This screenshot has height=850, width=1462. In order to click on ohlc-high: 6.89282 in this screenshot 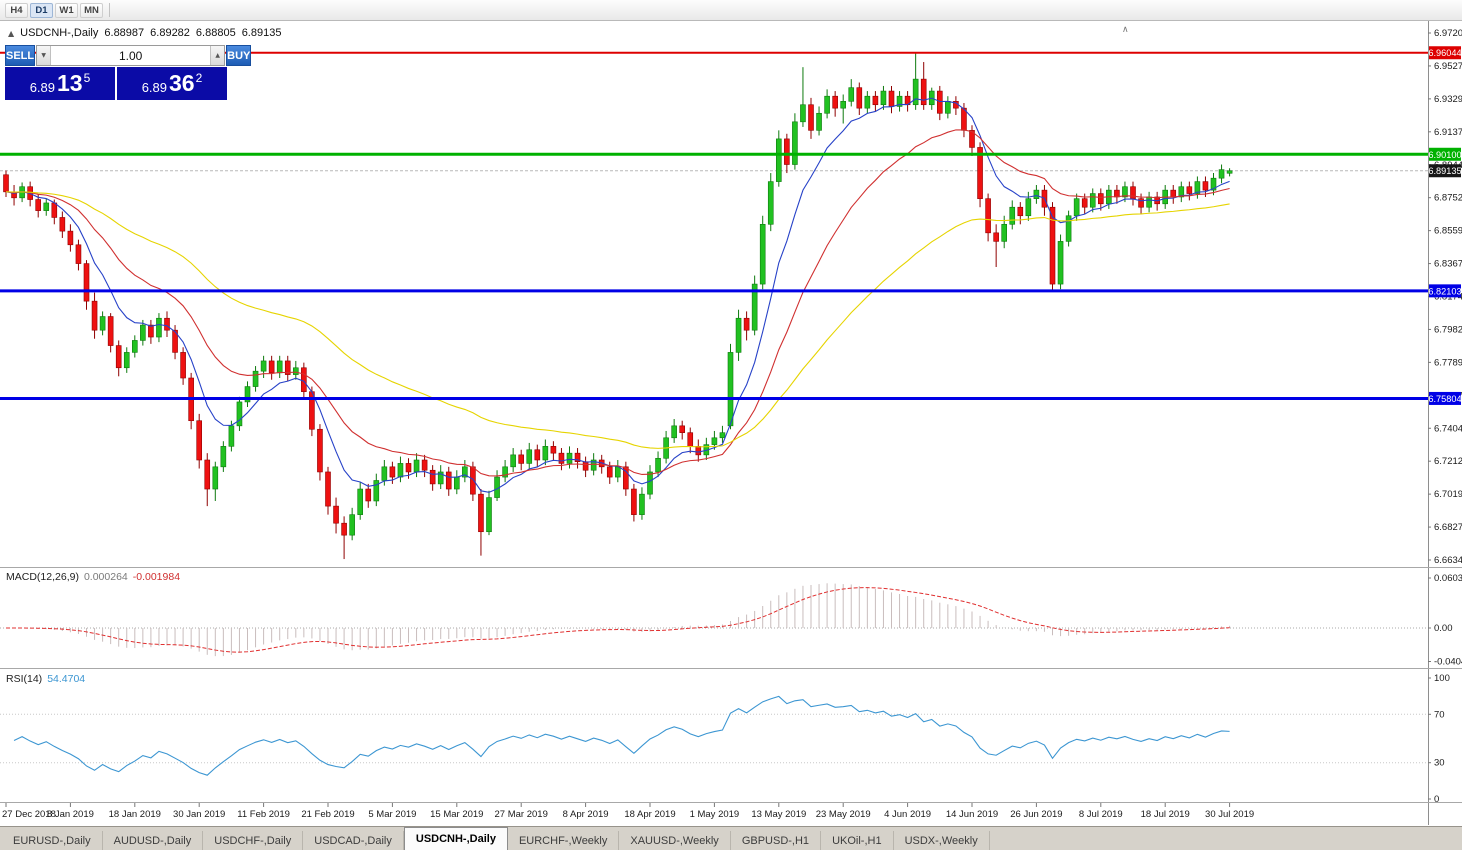, I will do `click(170, 33)`.